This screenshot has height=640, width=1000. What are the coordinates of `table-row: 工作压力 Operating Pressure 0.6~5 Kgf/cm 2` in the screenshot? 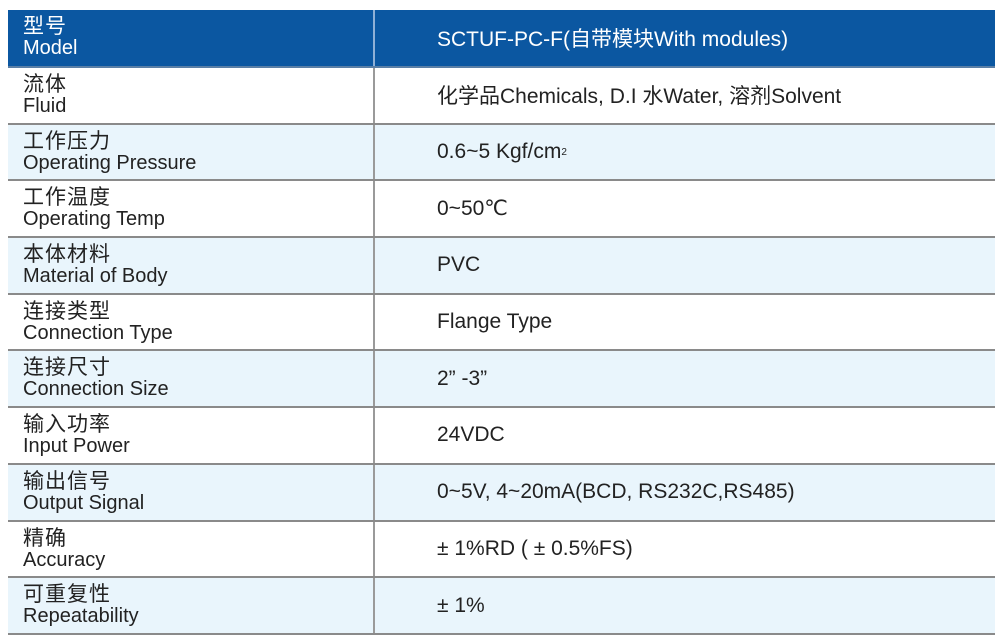 It's located at (501, 153).